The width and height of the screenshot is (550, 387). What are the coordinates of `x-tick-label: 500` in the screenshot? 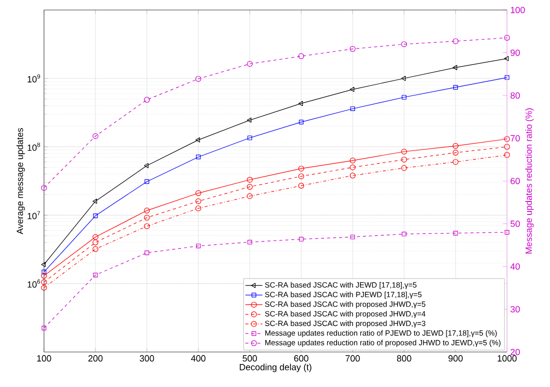 It's located at (249, 358).